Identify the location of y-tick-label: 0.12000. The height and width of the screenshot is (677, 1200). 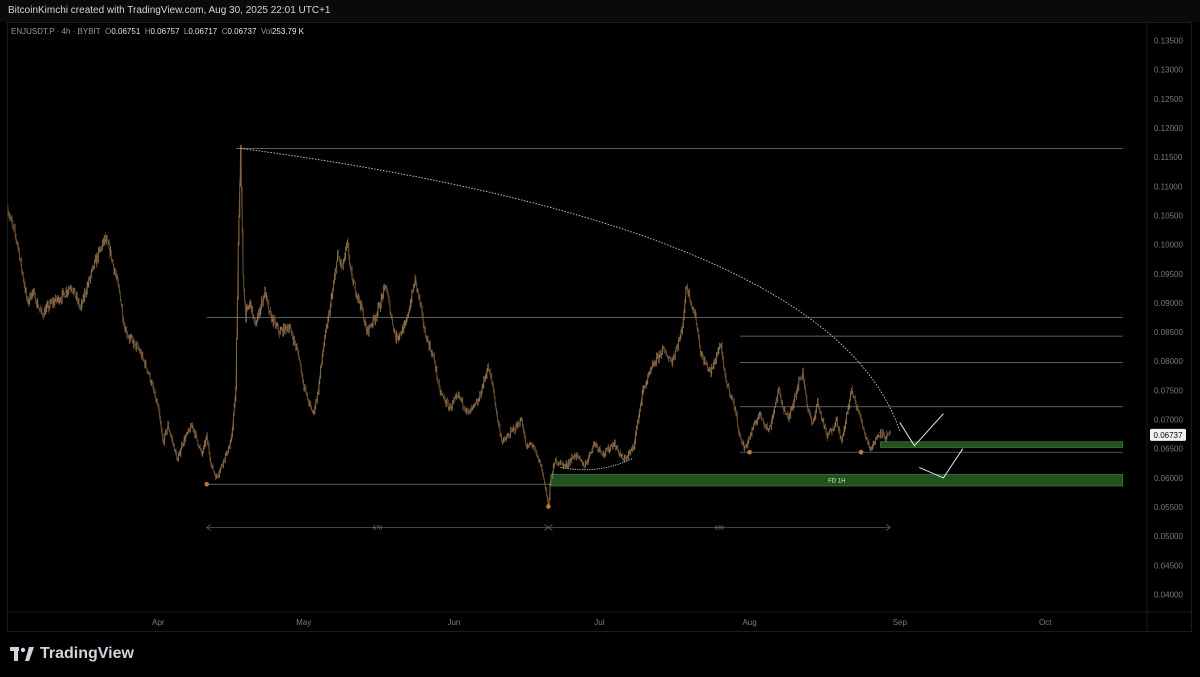
(1168, 128).